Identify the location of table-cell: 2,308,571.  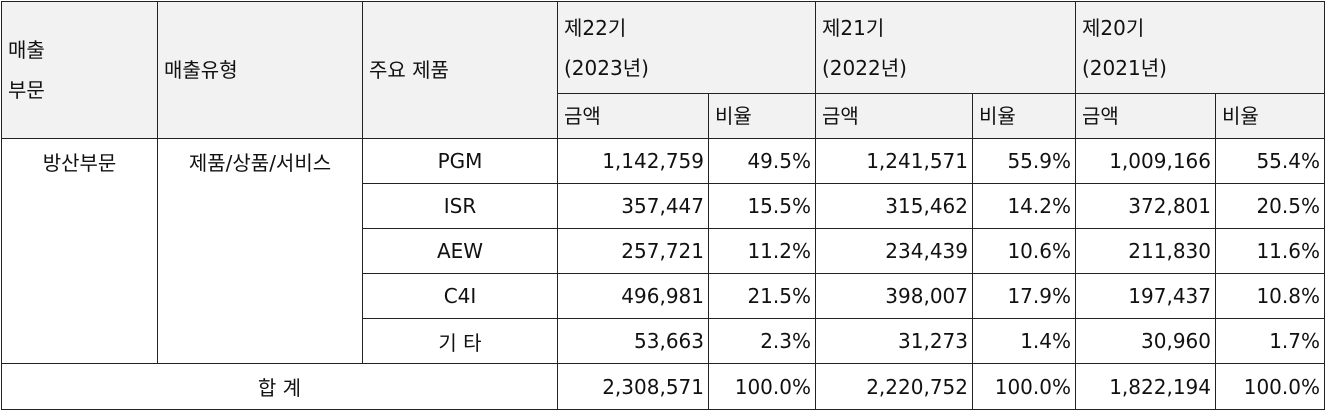
(633, 386).